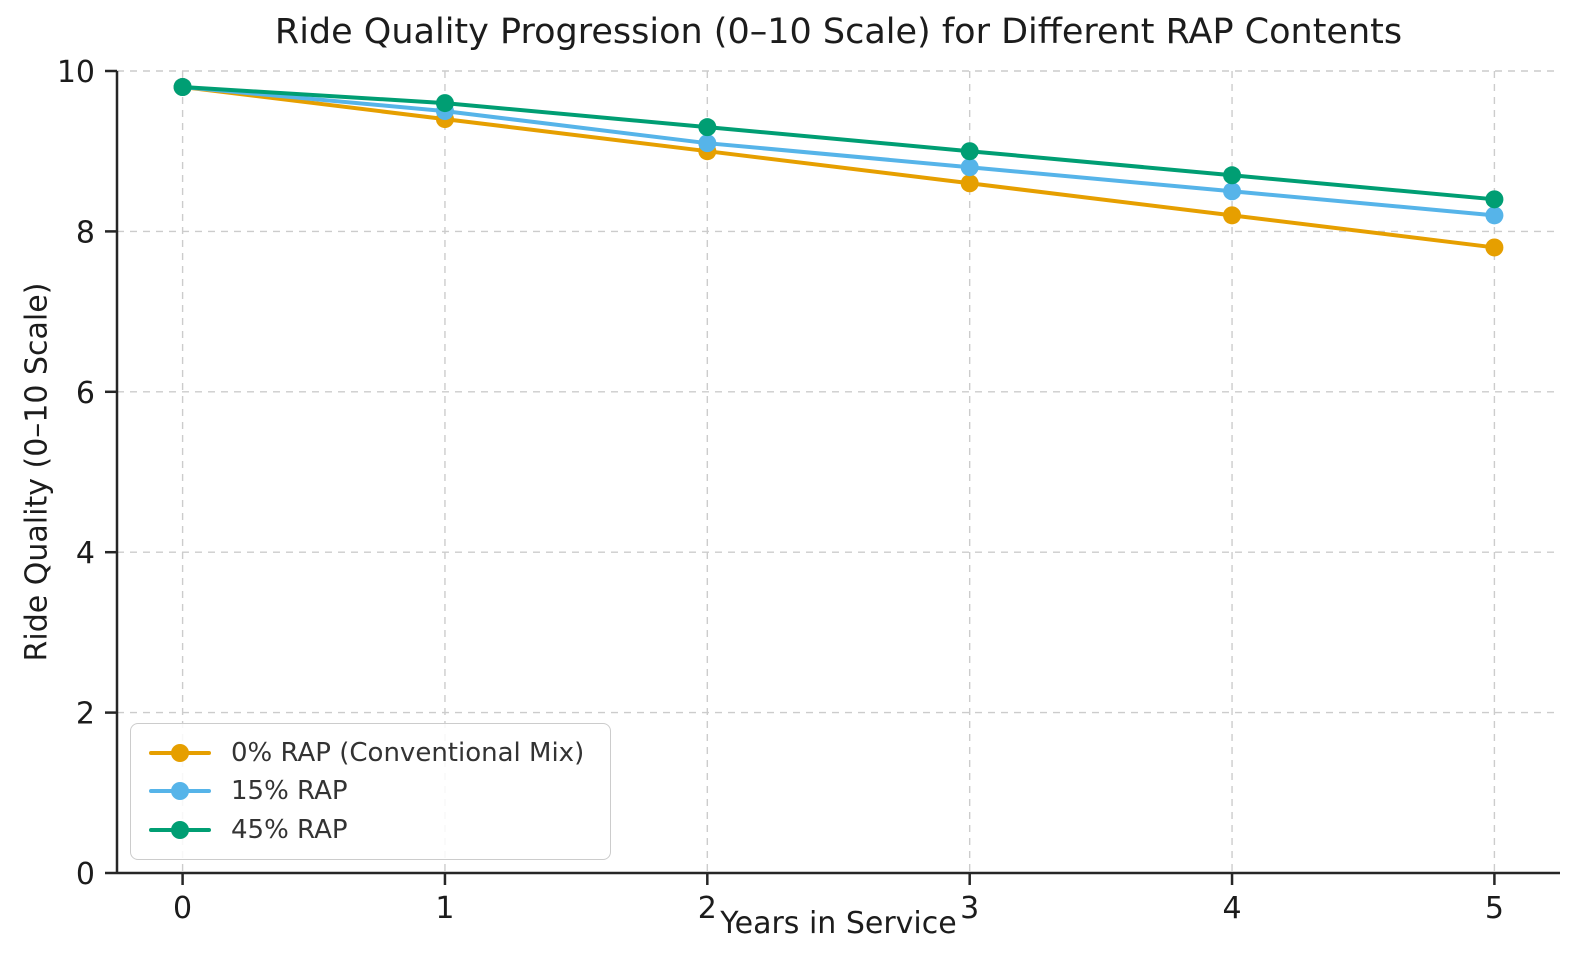 The image size is (1580, 980). I want to click on x-tick-label: 1, so click(444, 908).